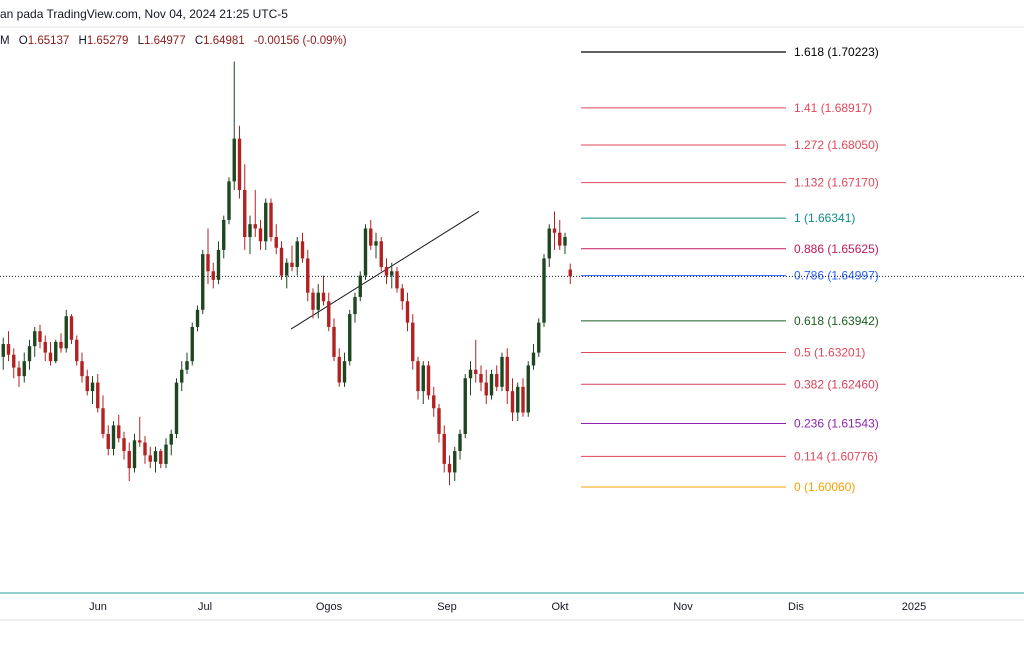 The image size is (1024, 656). What do you see at coordinates (559, 607) in the screenshot?
I see `x-axis-tick-label: Okt` at bounding box center [559, 607].